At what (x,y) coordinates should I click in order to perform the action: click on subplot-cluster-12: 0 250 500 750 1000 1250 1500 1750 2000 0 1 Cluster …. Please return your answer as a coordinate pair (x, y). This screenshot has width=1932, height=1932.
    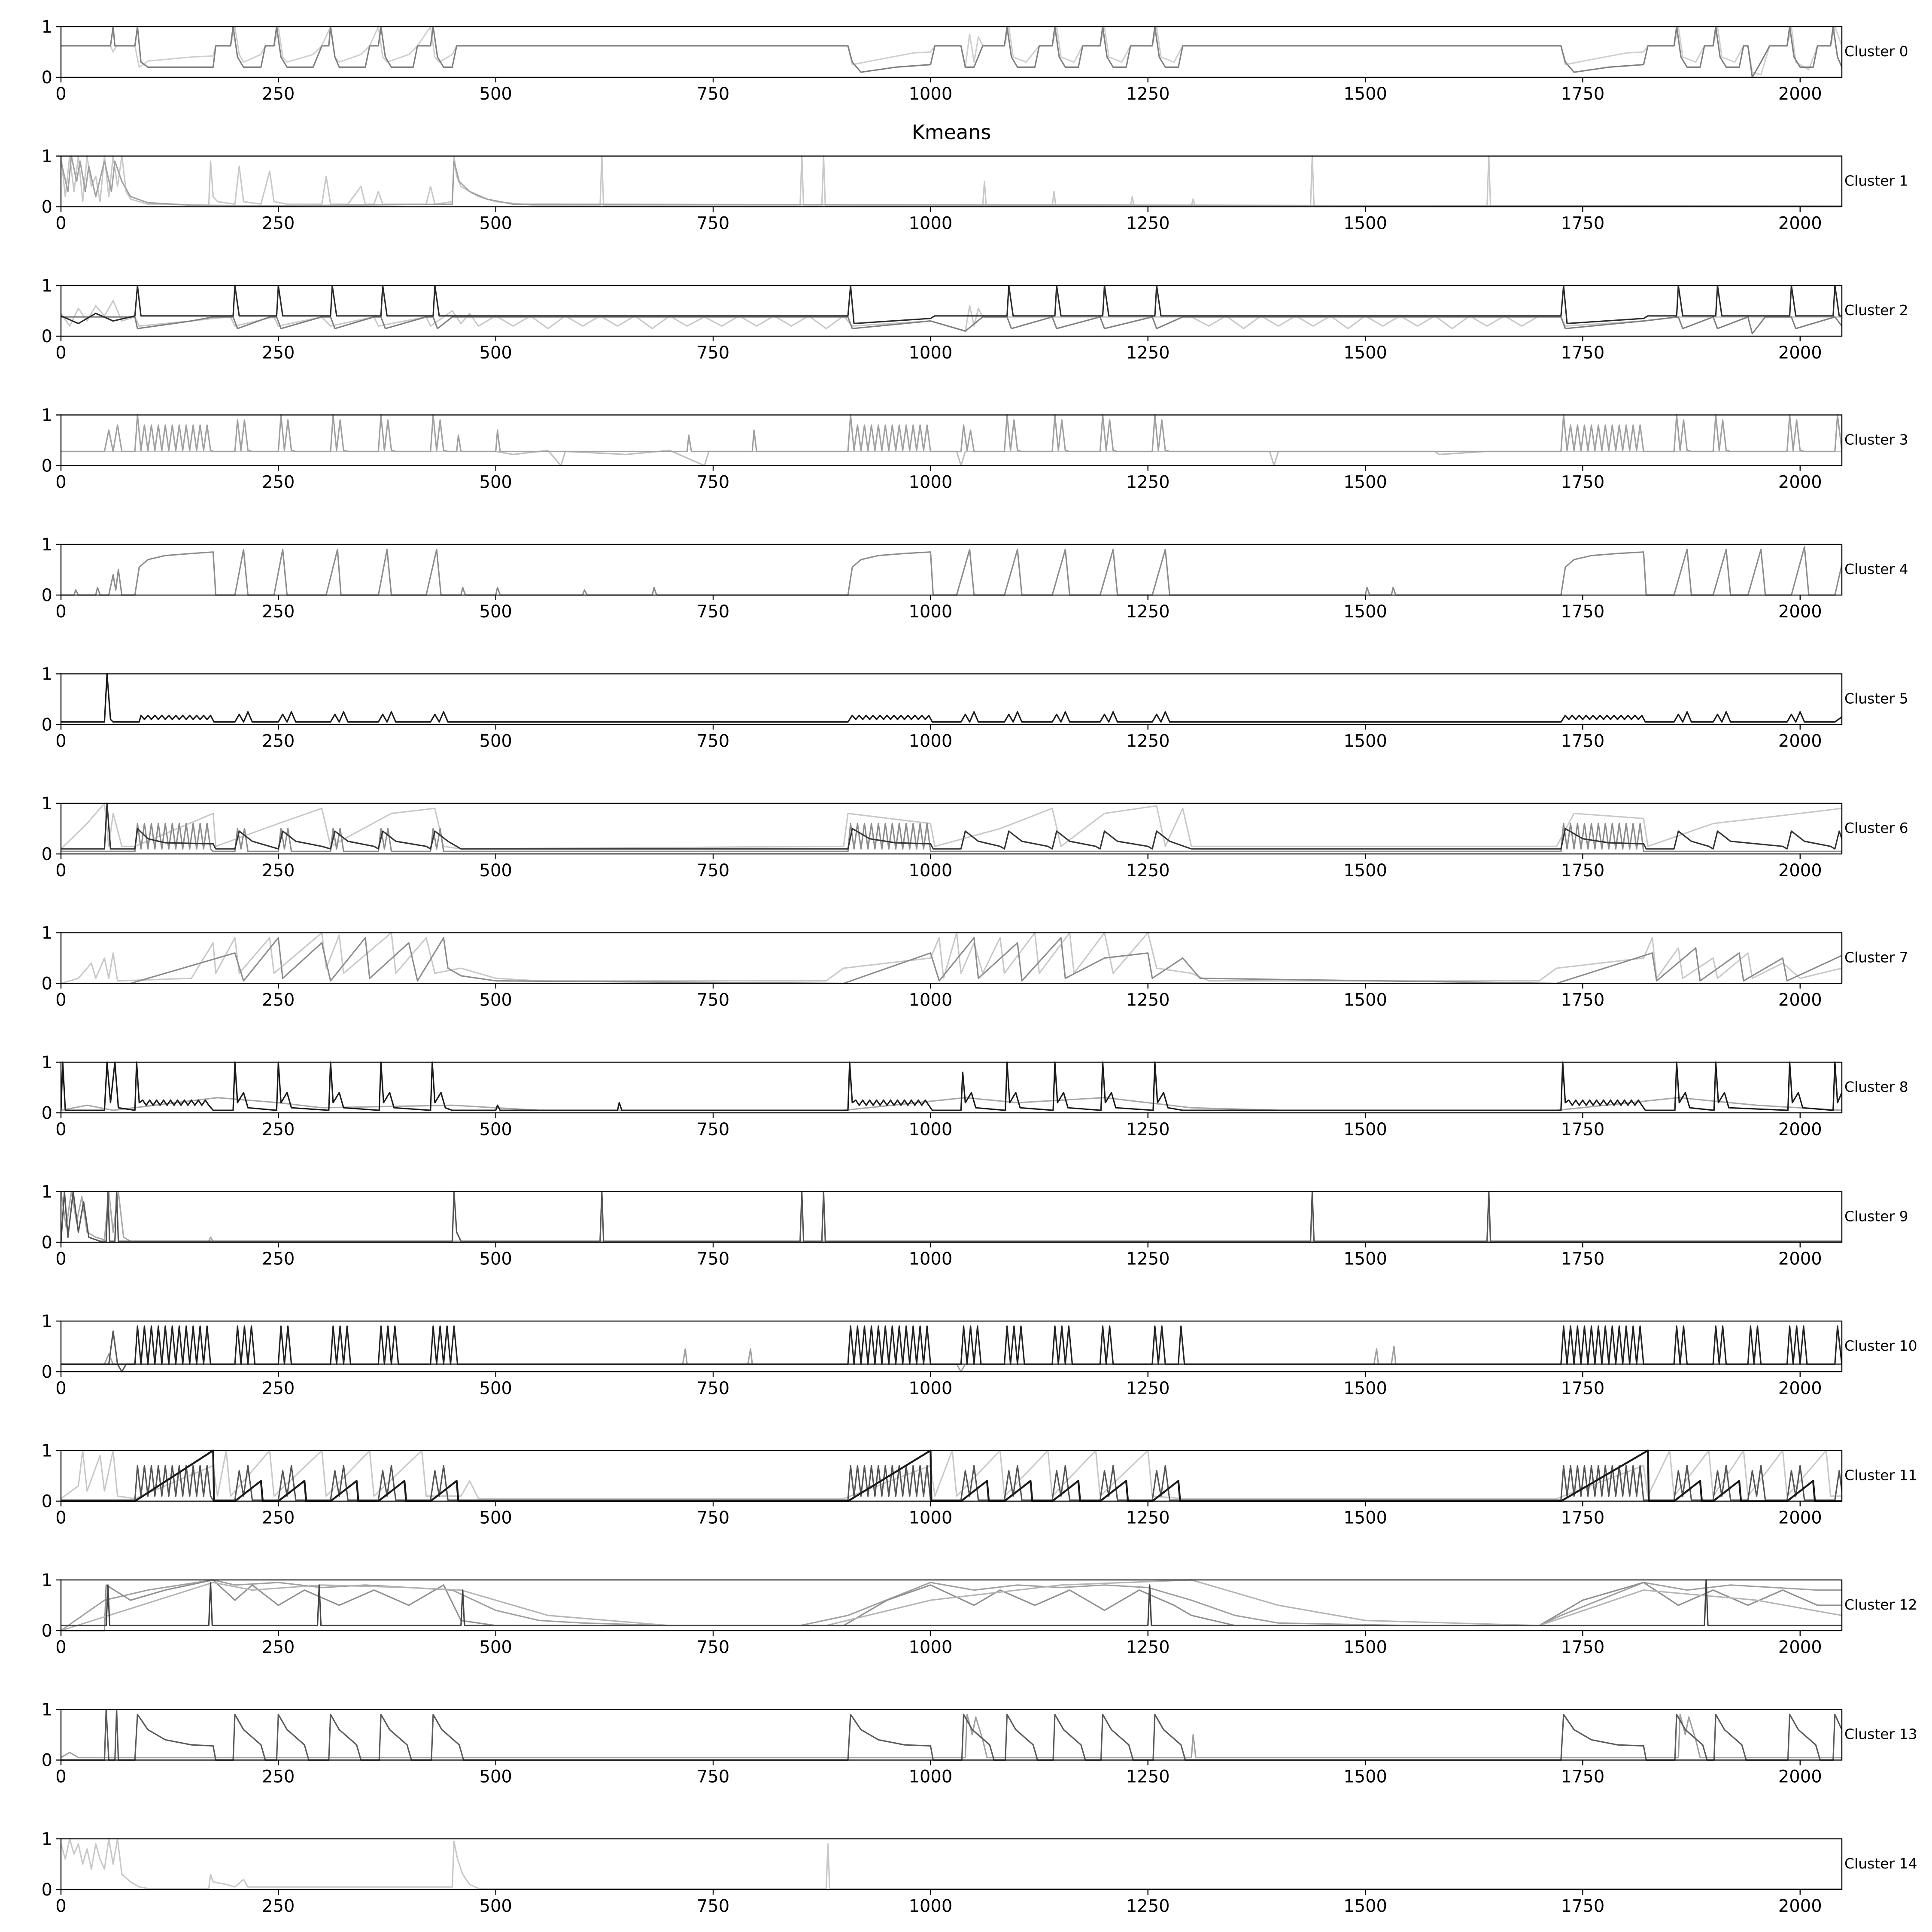
    Looking at the image, I should click on (980, 1614).